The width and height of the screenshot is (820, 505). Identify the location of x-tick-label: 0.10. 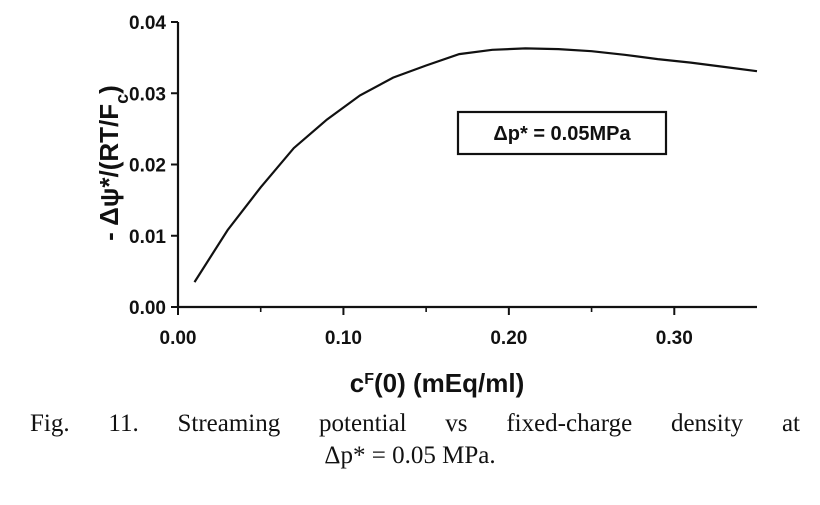
(343, 338).